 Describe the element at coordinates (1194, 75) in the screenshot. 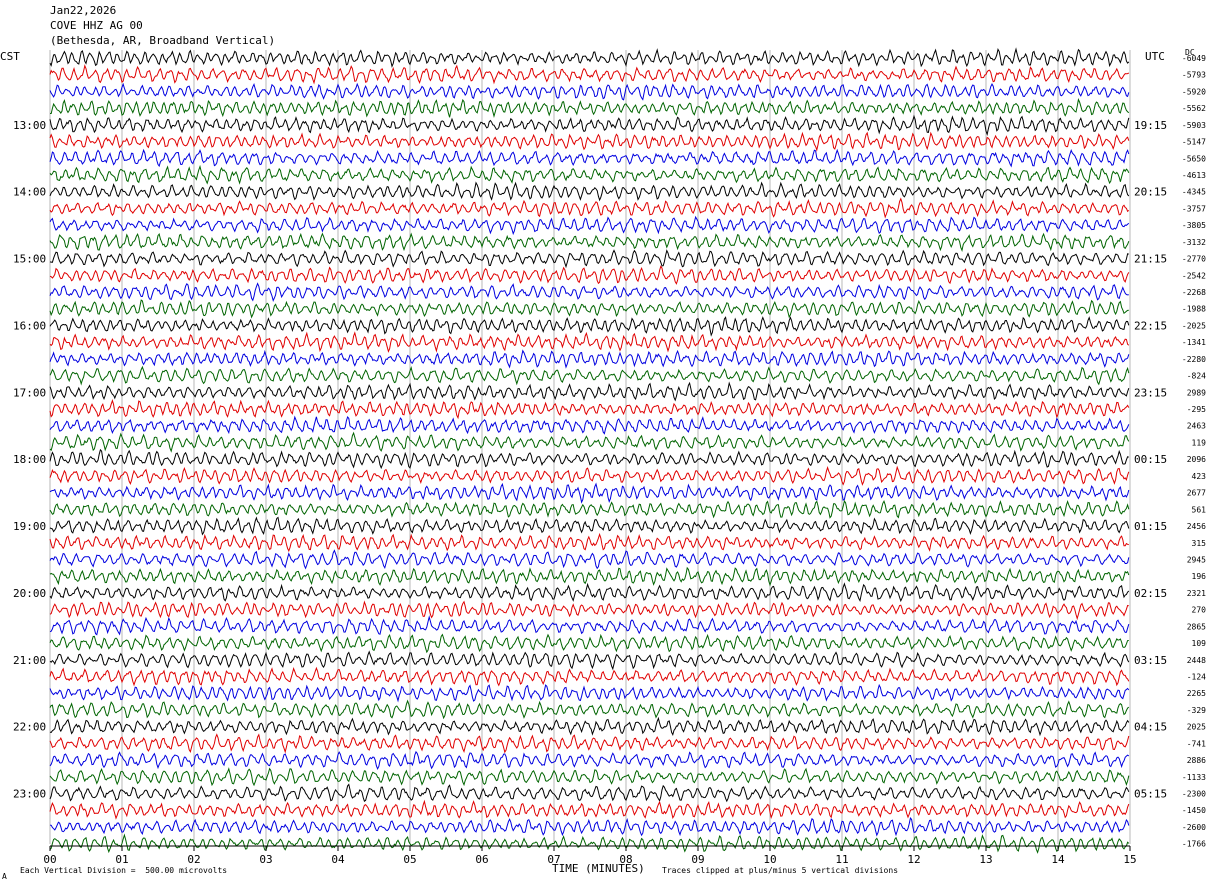

I see `dc-offset-label: -5793` at that location.